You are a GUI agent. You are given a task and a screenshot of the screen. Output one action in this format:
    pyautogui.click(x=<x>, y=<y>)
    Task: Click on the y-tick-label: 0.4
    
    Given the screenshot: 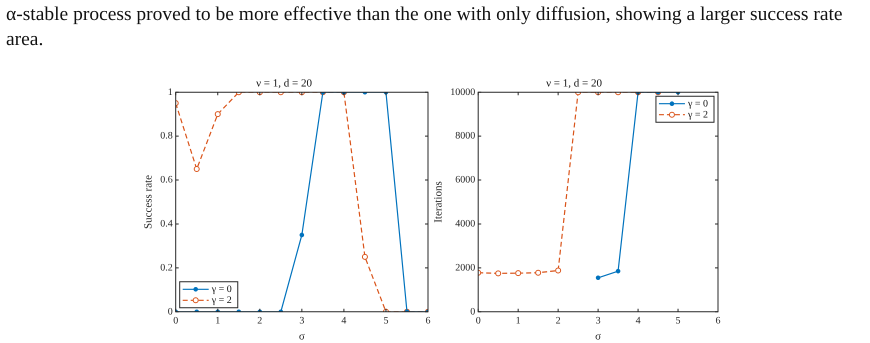 What is the action you would take?
    pyautogui.click(x=166, y=224)
    